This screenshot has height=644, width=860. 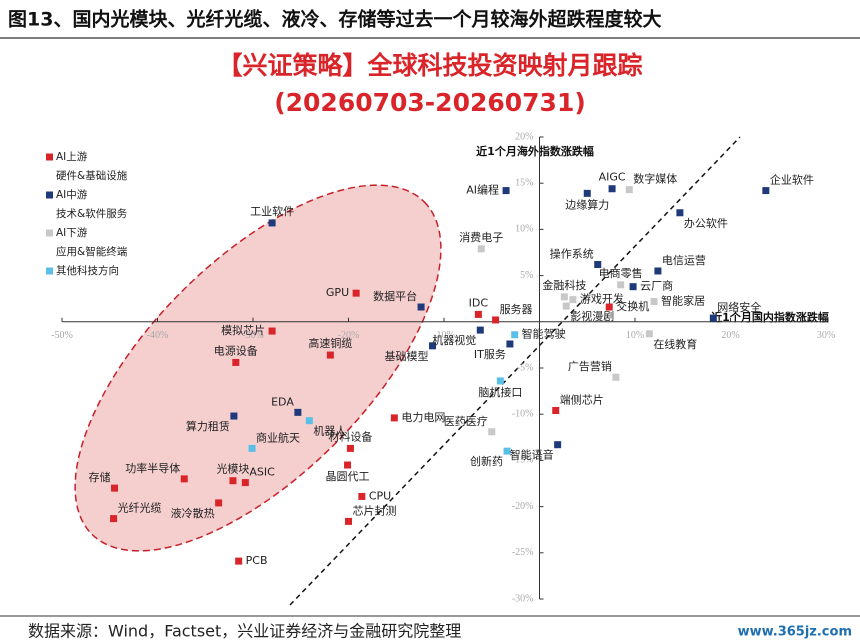 I want to click on source: 数据来源：Wind，Factset，兴业证券经济与金融研究院整理, so click(x=244, y=631).